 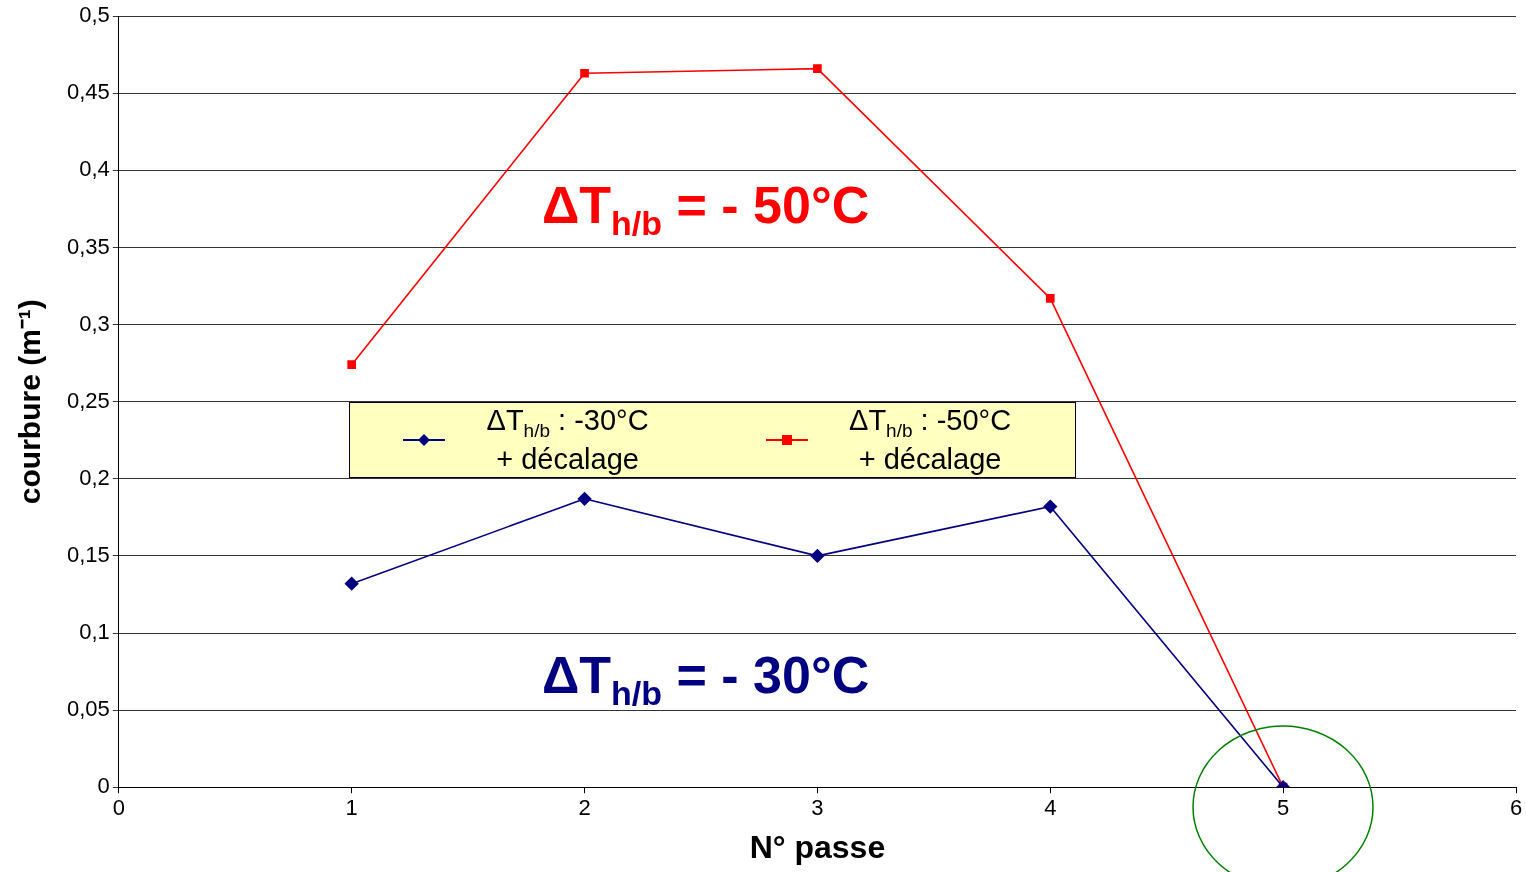 I want to click on y-tick-label: 0,15, so click(x=88, y=554).